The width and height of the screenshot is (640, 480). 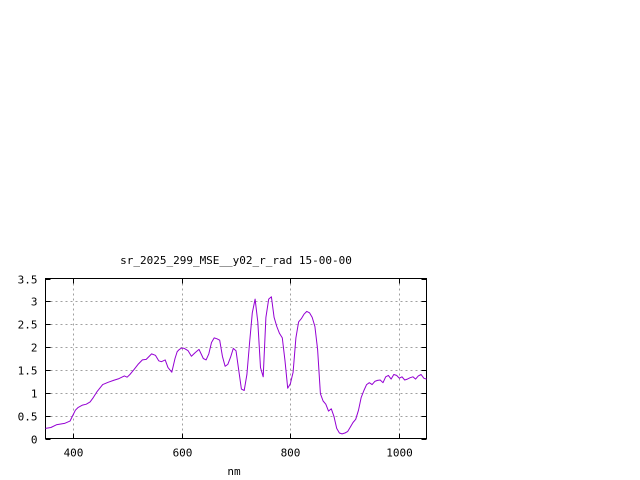 What do you see at coordinates (183, 453) in the screenshot?
I see `x-tick-label: 600` at bounding box center [183, 453].